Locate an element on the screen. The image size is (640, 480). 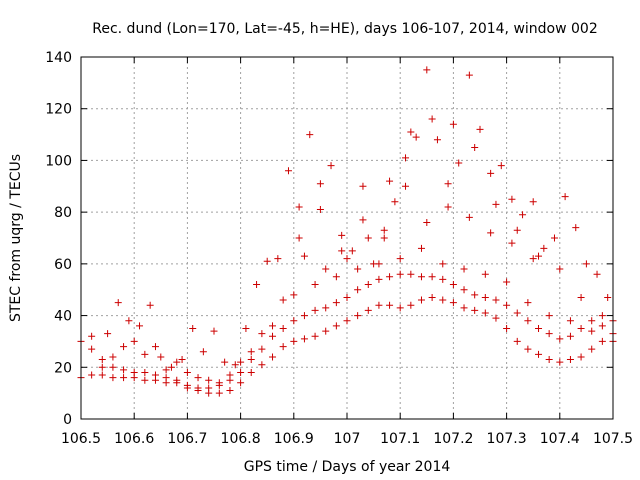
y-axis-label: STEC from uqrg / TECUs is located at coordinates (16, 238).